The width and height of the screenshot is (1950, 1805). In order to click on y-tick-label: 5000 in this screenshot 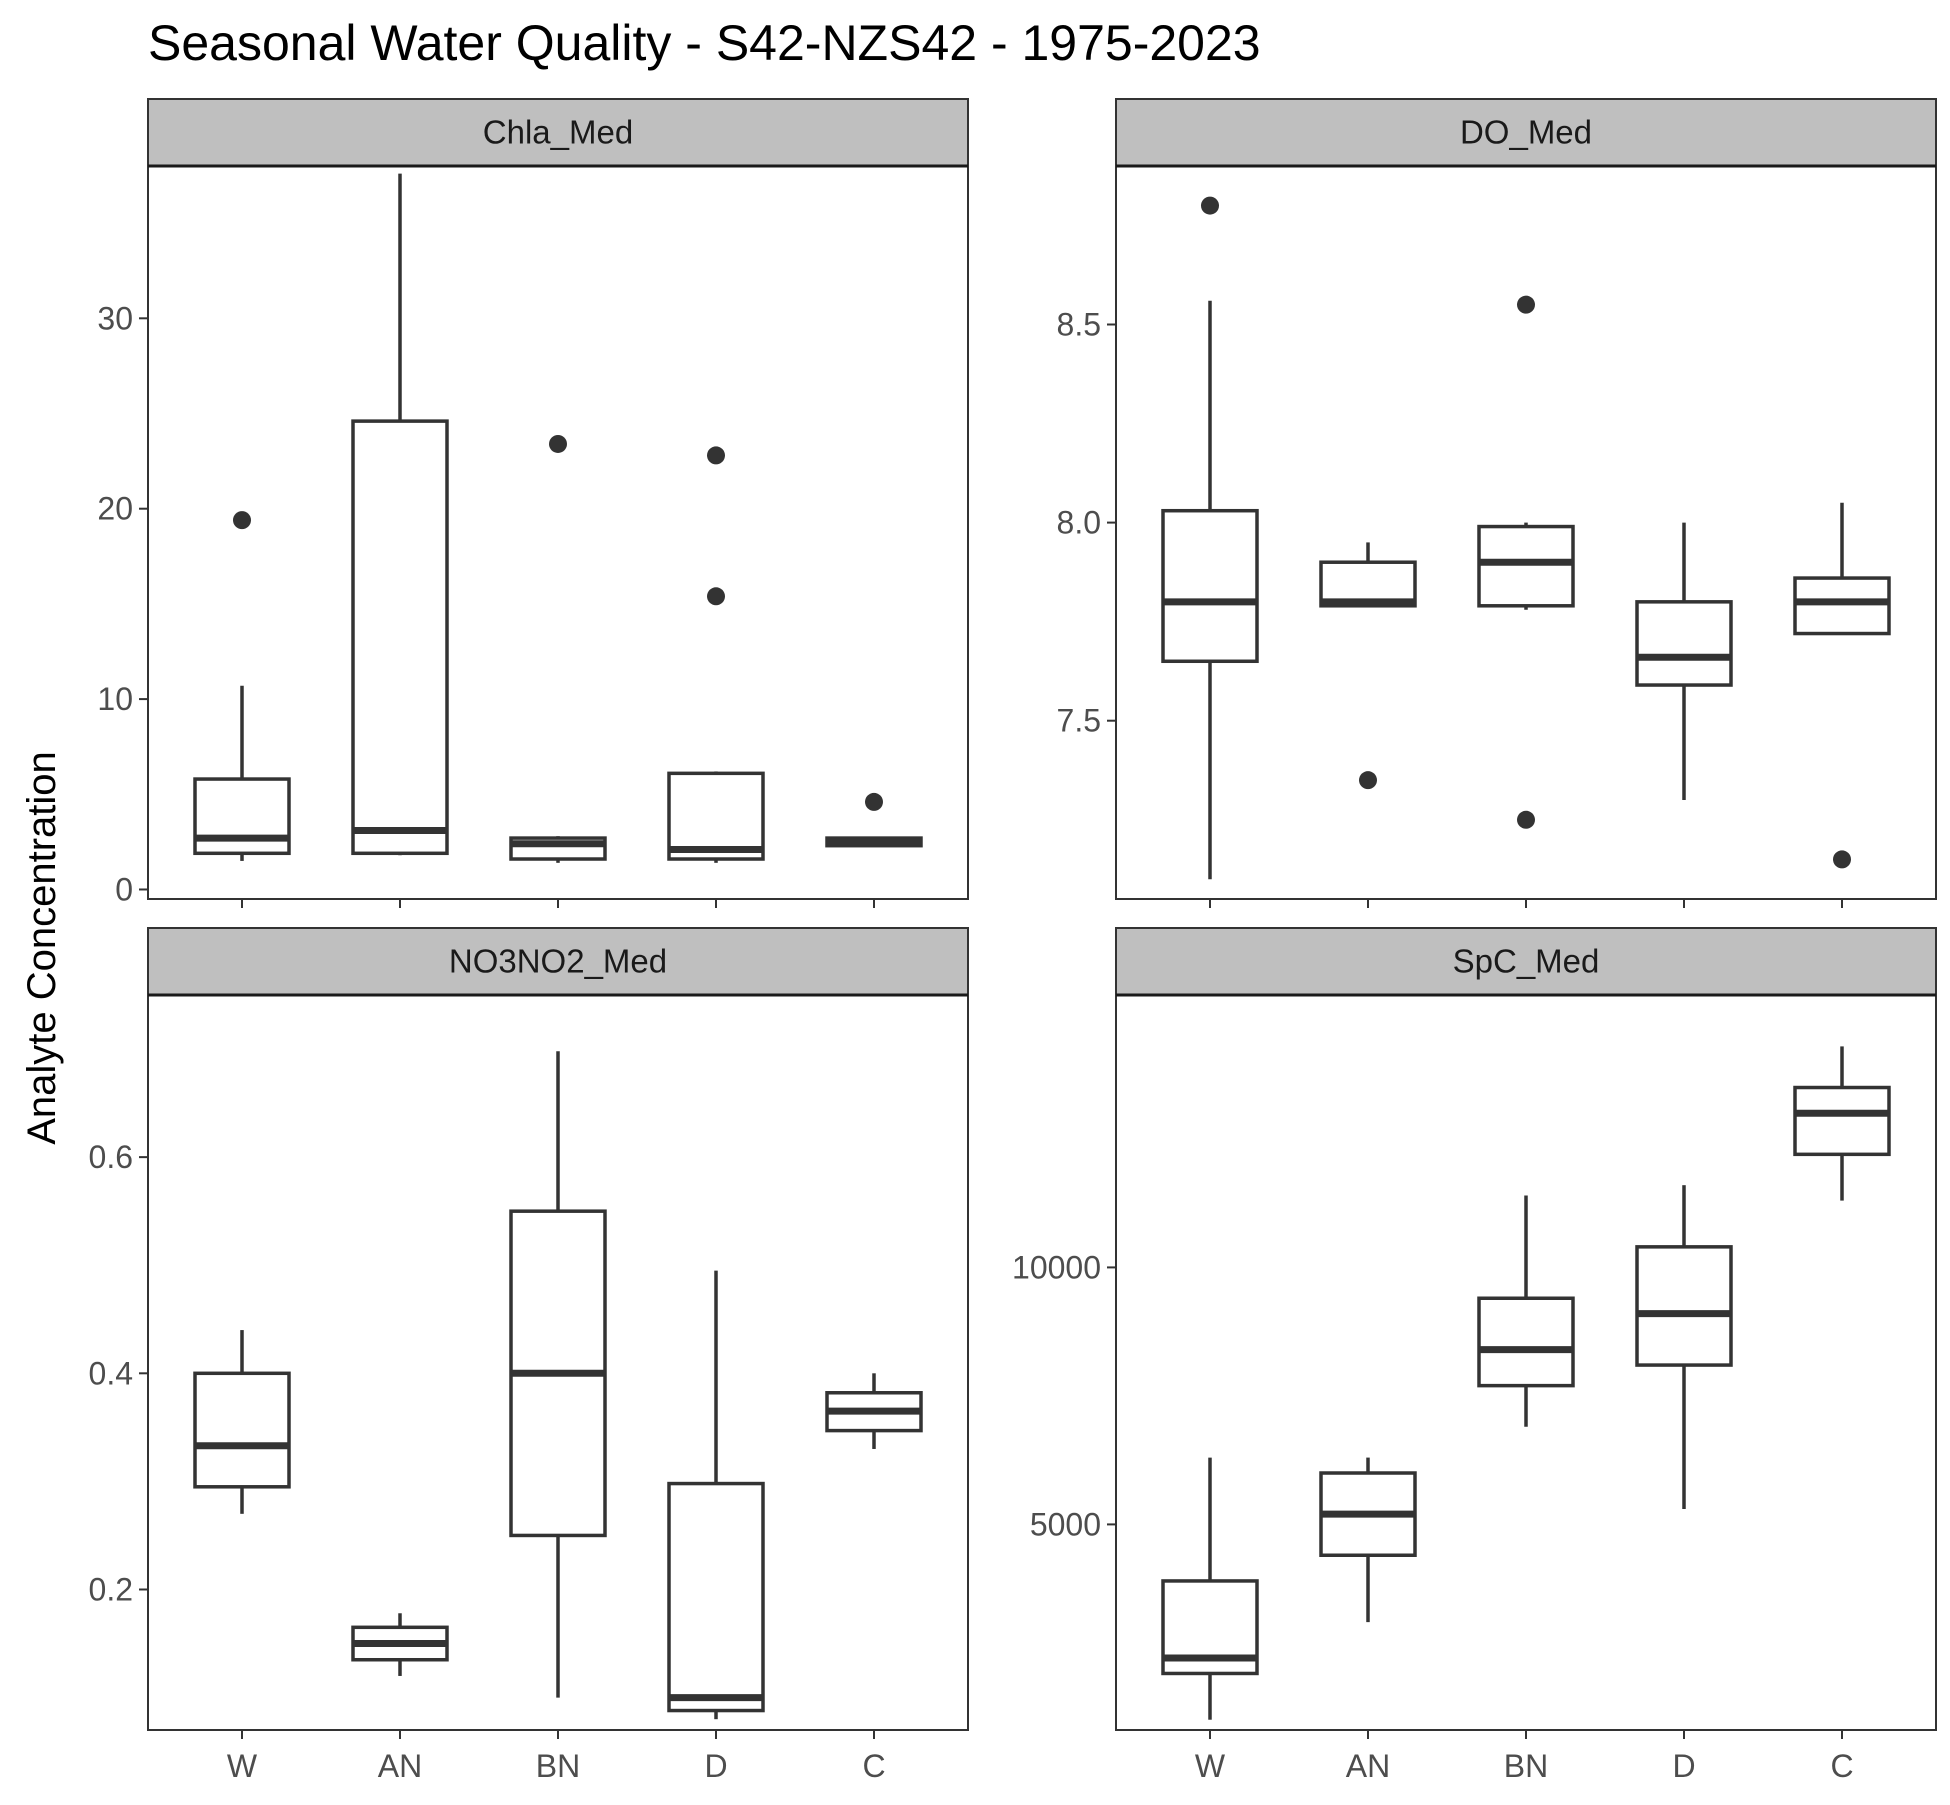, I will do `click(1065, 1524)`.